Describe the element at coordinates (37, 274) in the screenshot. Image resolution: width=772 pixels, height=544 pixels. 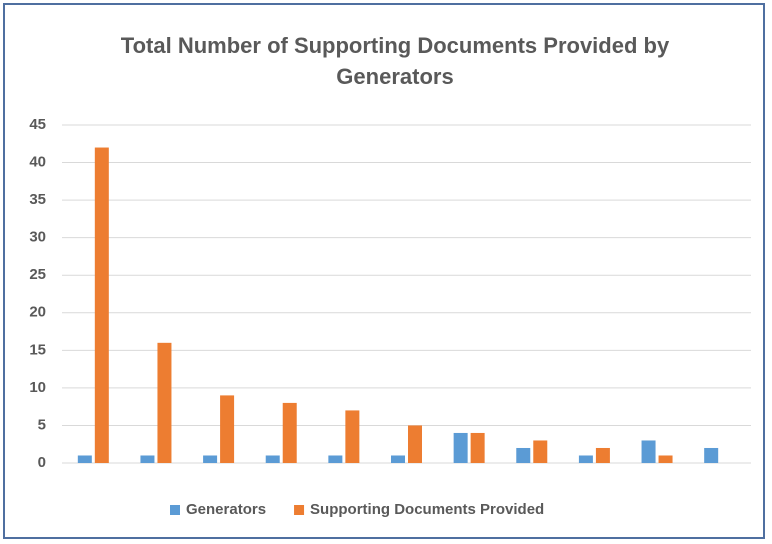
I see `y-tick-label: 25` at that location.